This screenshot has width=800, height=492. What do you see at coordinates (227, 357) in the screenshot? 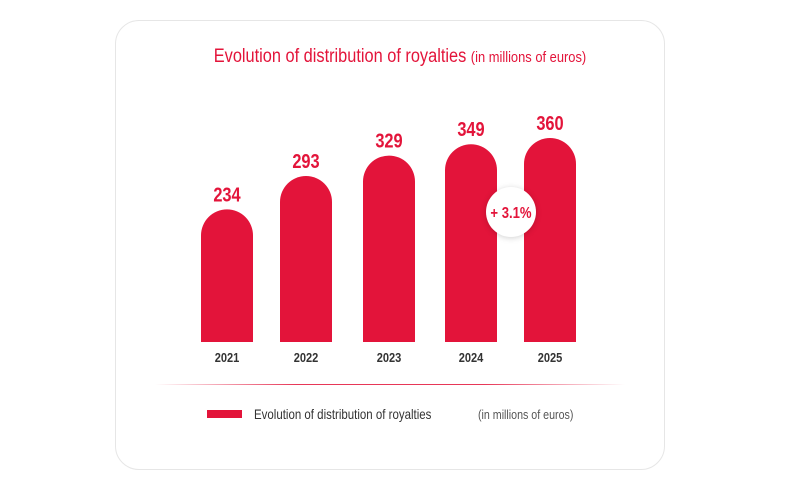
I see `tick-label-2021: 2021` at bounding box center [227, 357].